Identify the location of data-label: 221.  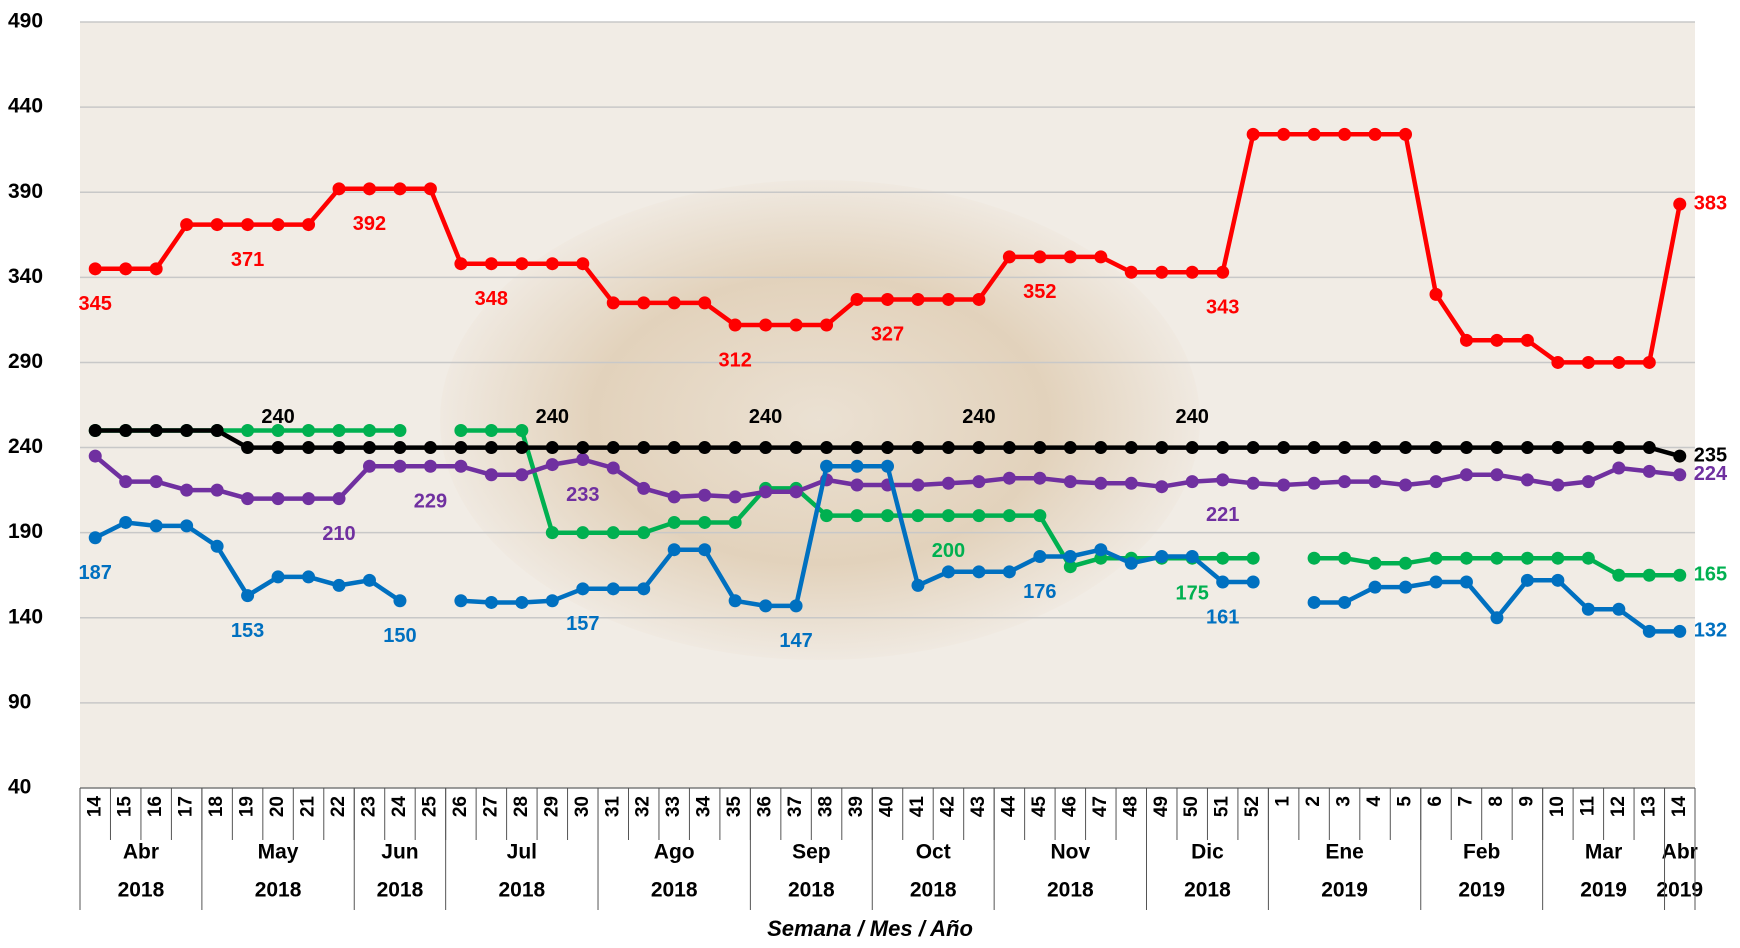
(1222, 515).